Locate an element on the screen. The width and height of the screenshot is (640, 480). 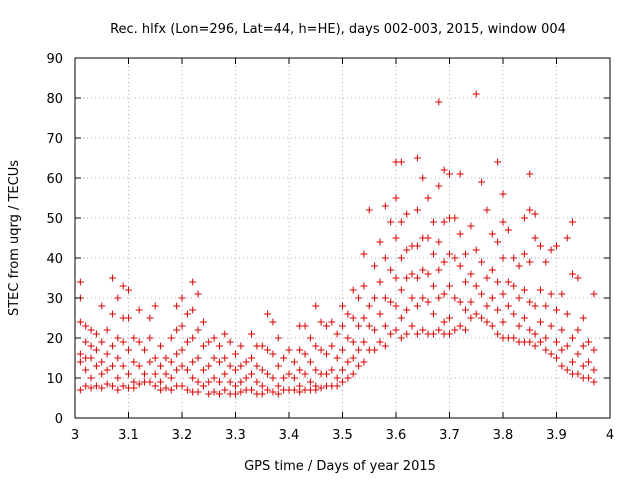
y-tick-label: 10 is located at coordinates (54, 379).